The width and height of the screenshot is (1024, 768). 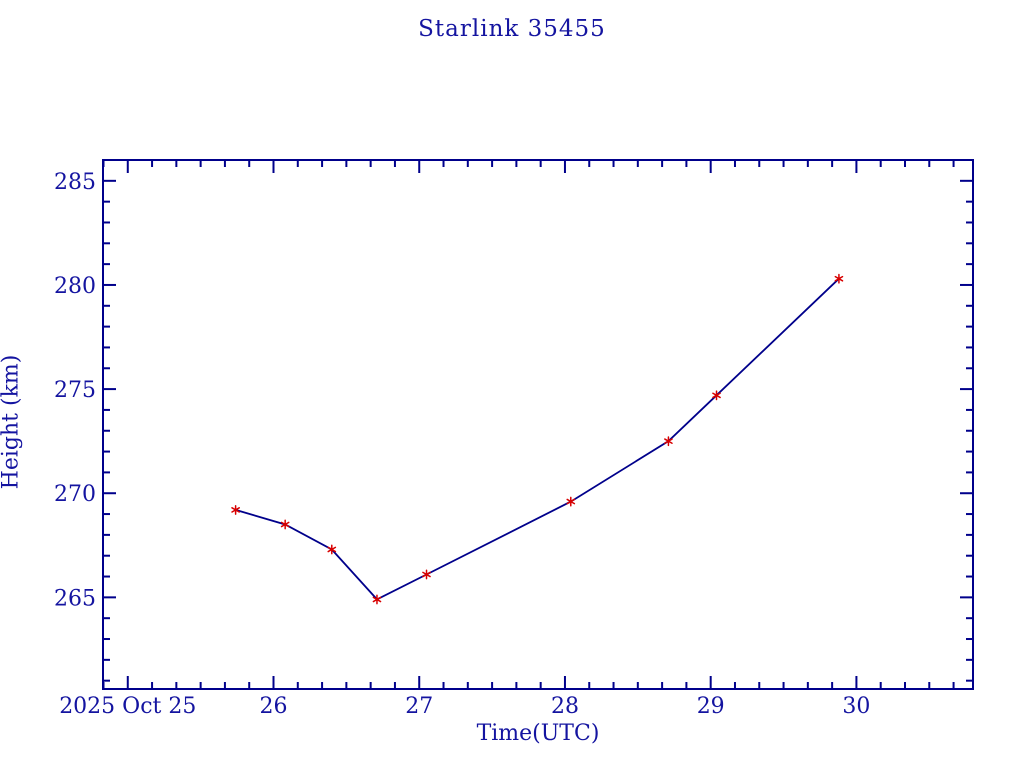 What do you see at coordinates (75, 494) in the screenshot?
I see `y-tick-label: 270` at bounding box center [75, 494].